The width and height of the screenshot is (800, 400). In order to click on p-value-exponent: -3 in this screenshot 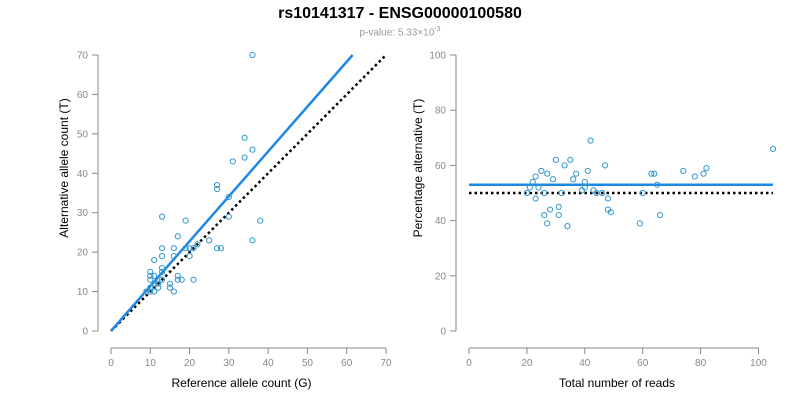, I will do `click(437, 29)`.